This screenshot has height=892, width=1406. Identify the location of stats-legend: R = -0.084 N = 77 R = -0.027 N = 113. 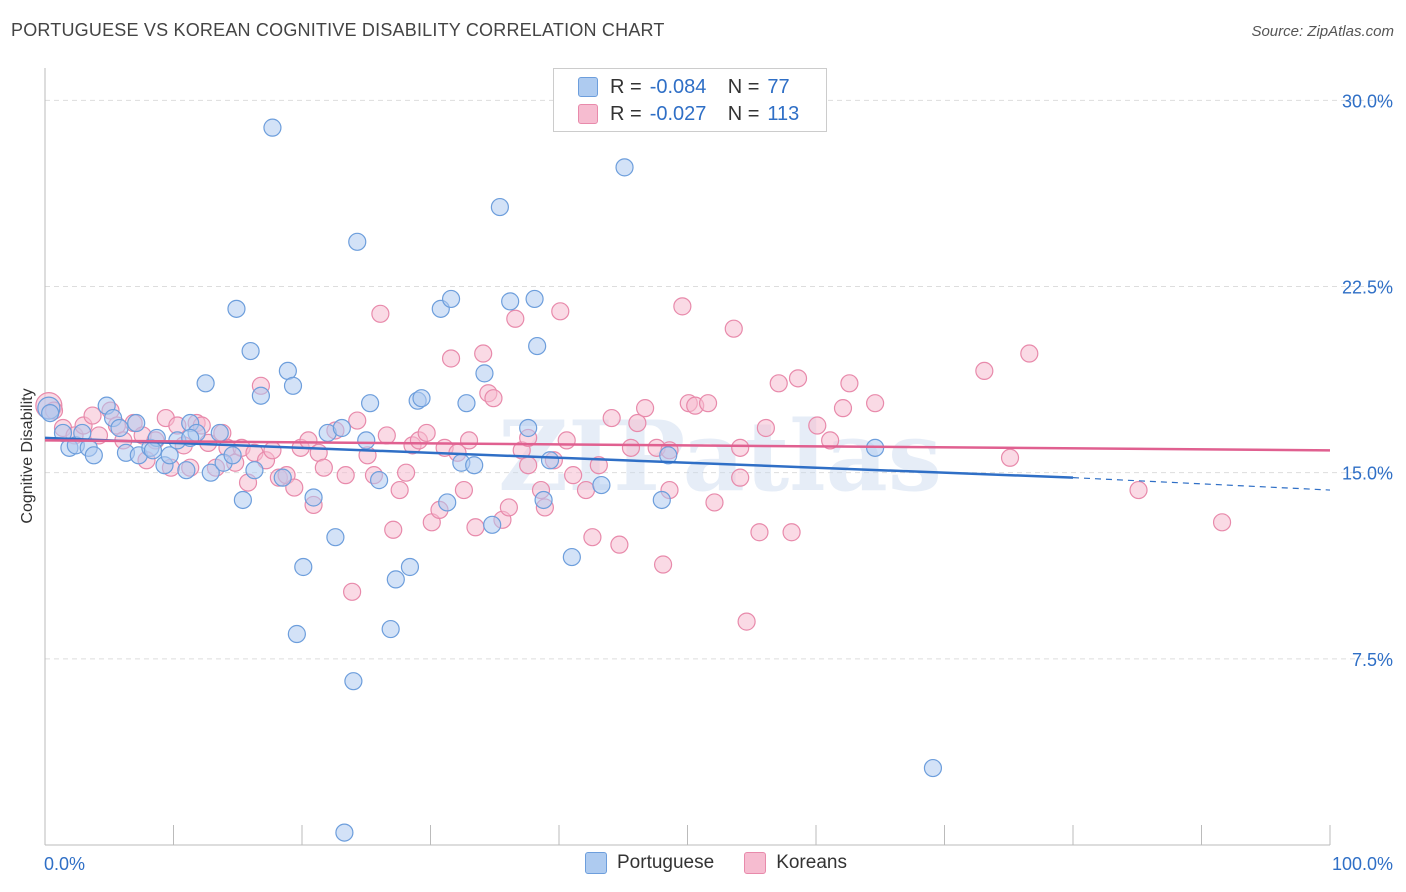
(690, 100).